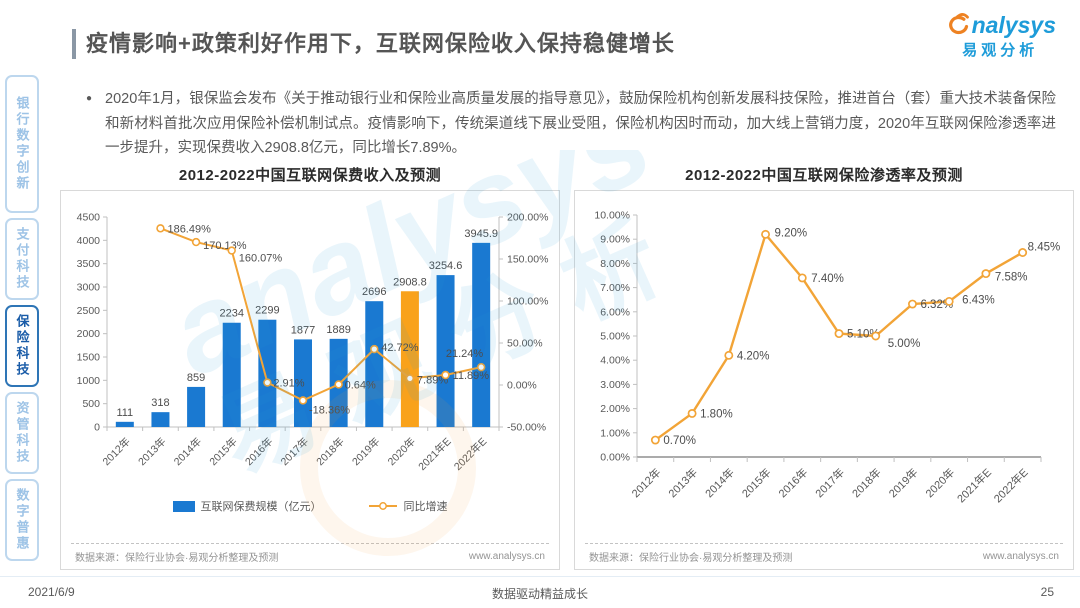  What do you see at coordinates (615, 264) in the screenshot?
I see `svg-text: 8.00%` at bounding box center [615, 264].